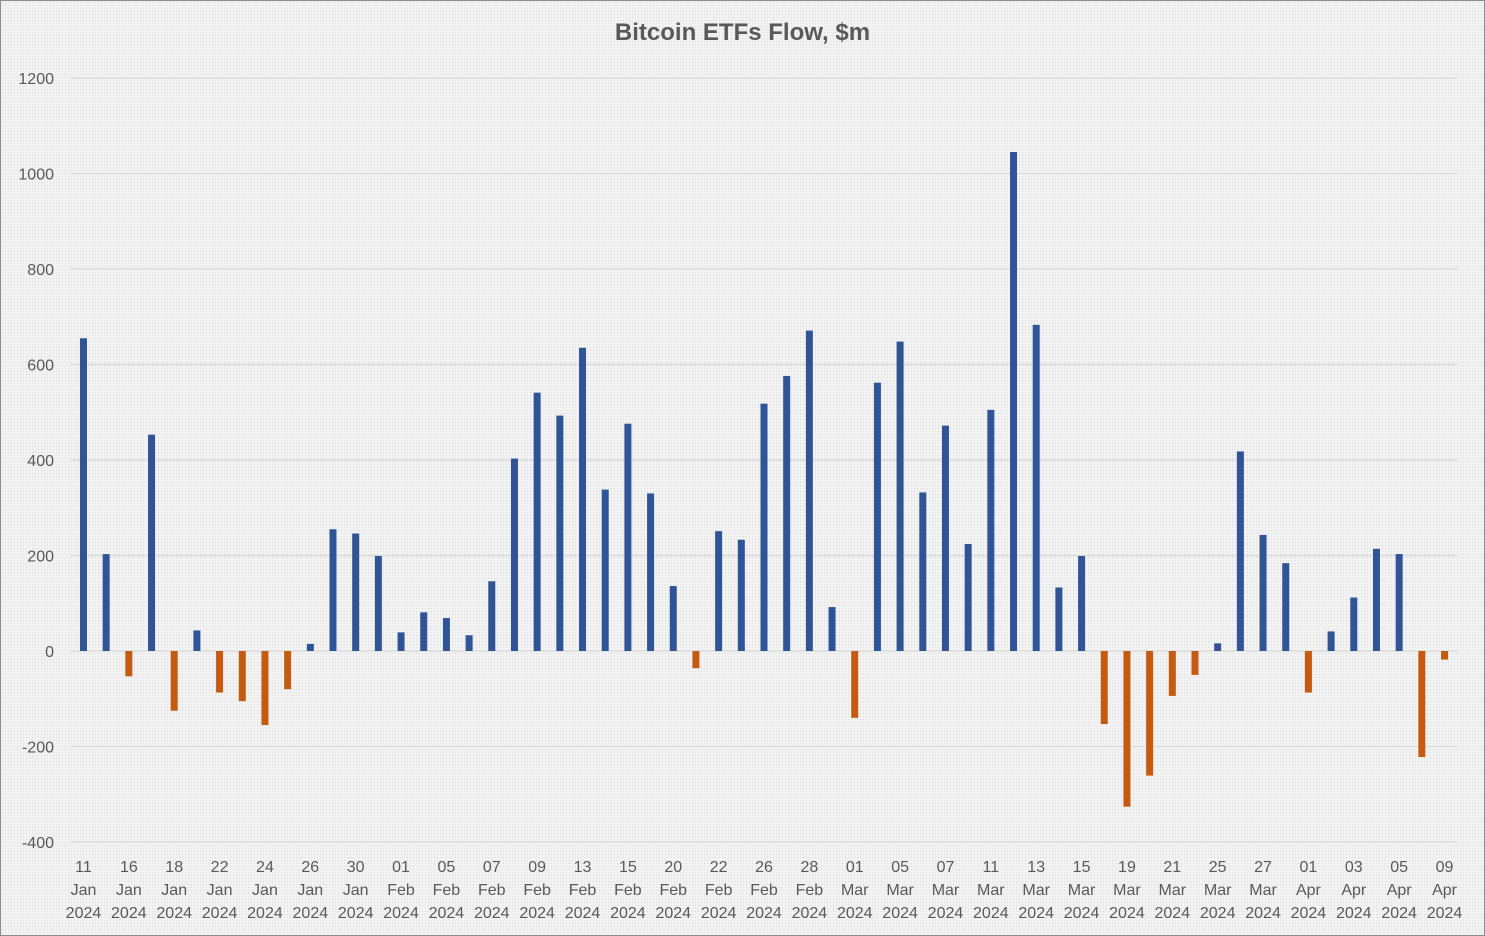  I want to click on x-tick-label-line: 28, so click(809, 867).